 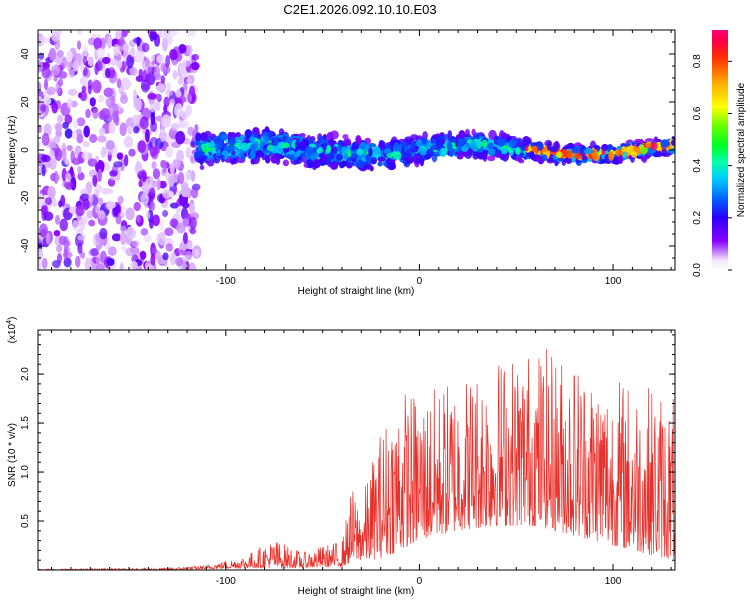 I want to click on colorbar-label: Normalized spectral amplitude, so click(x=741, y=149).